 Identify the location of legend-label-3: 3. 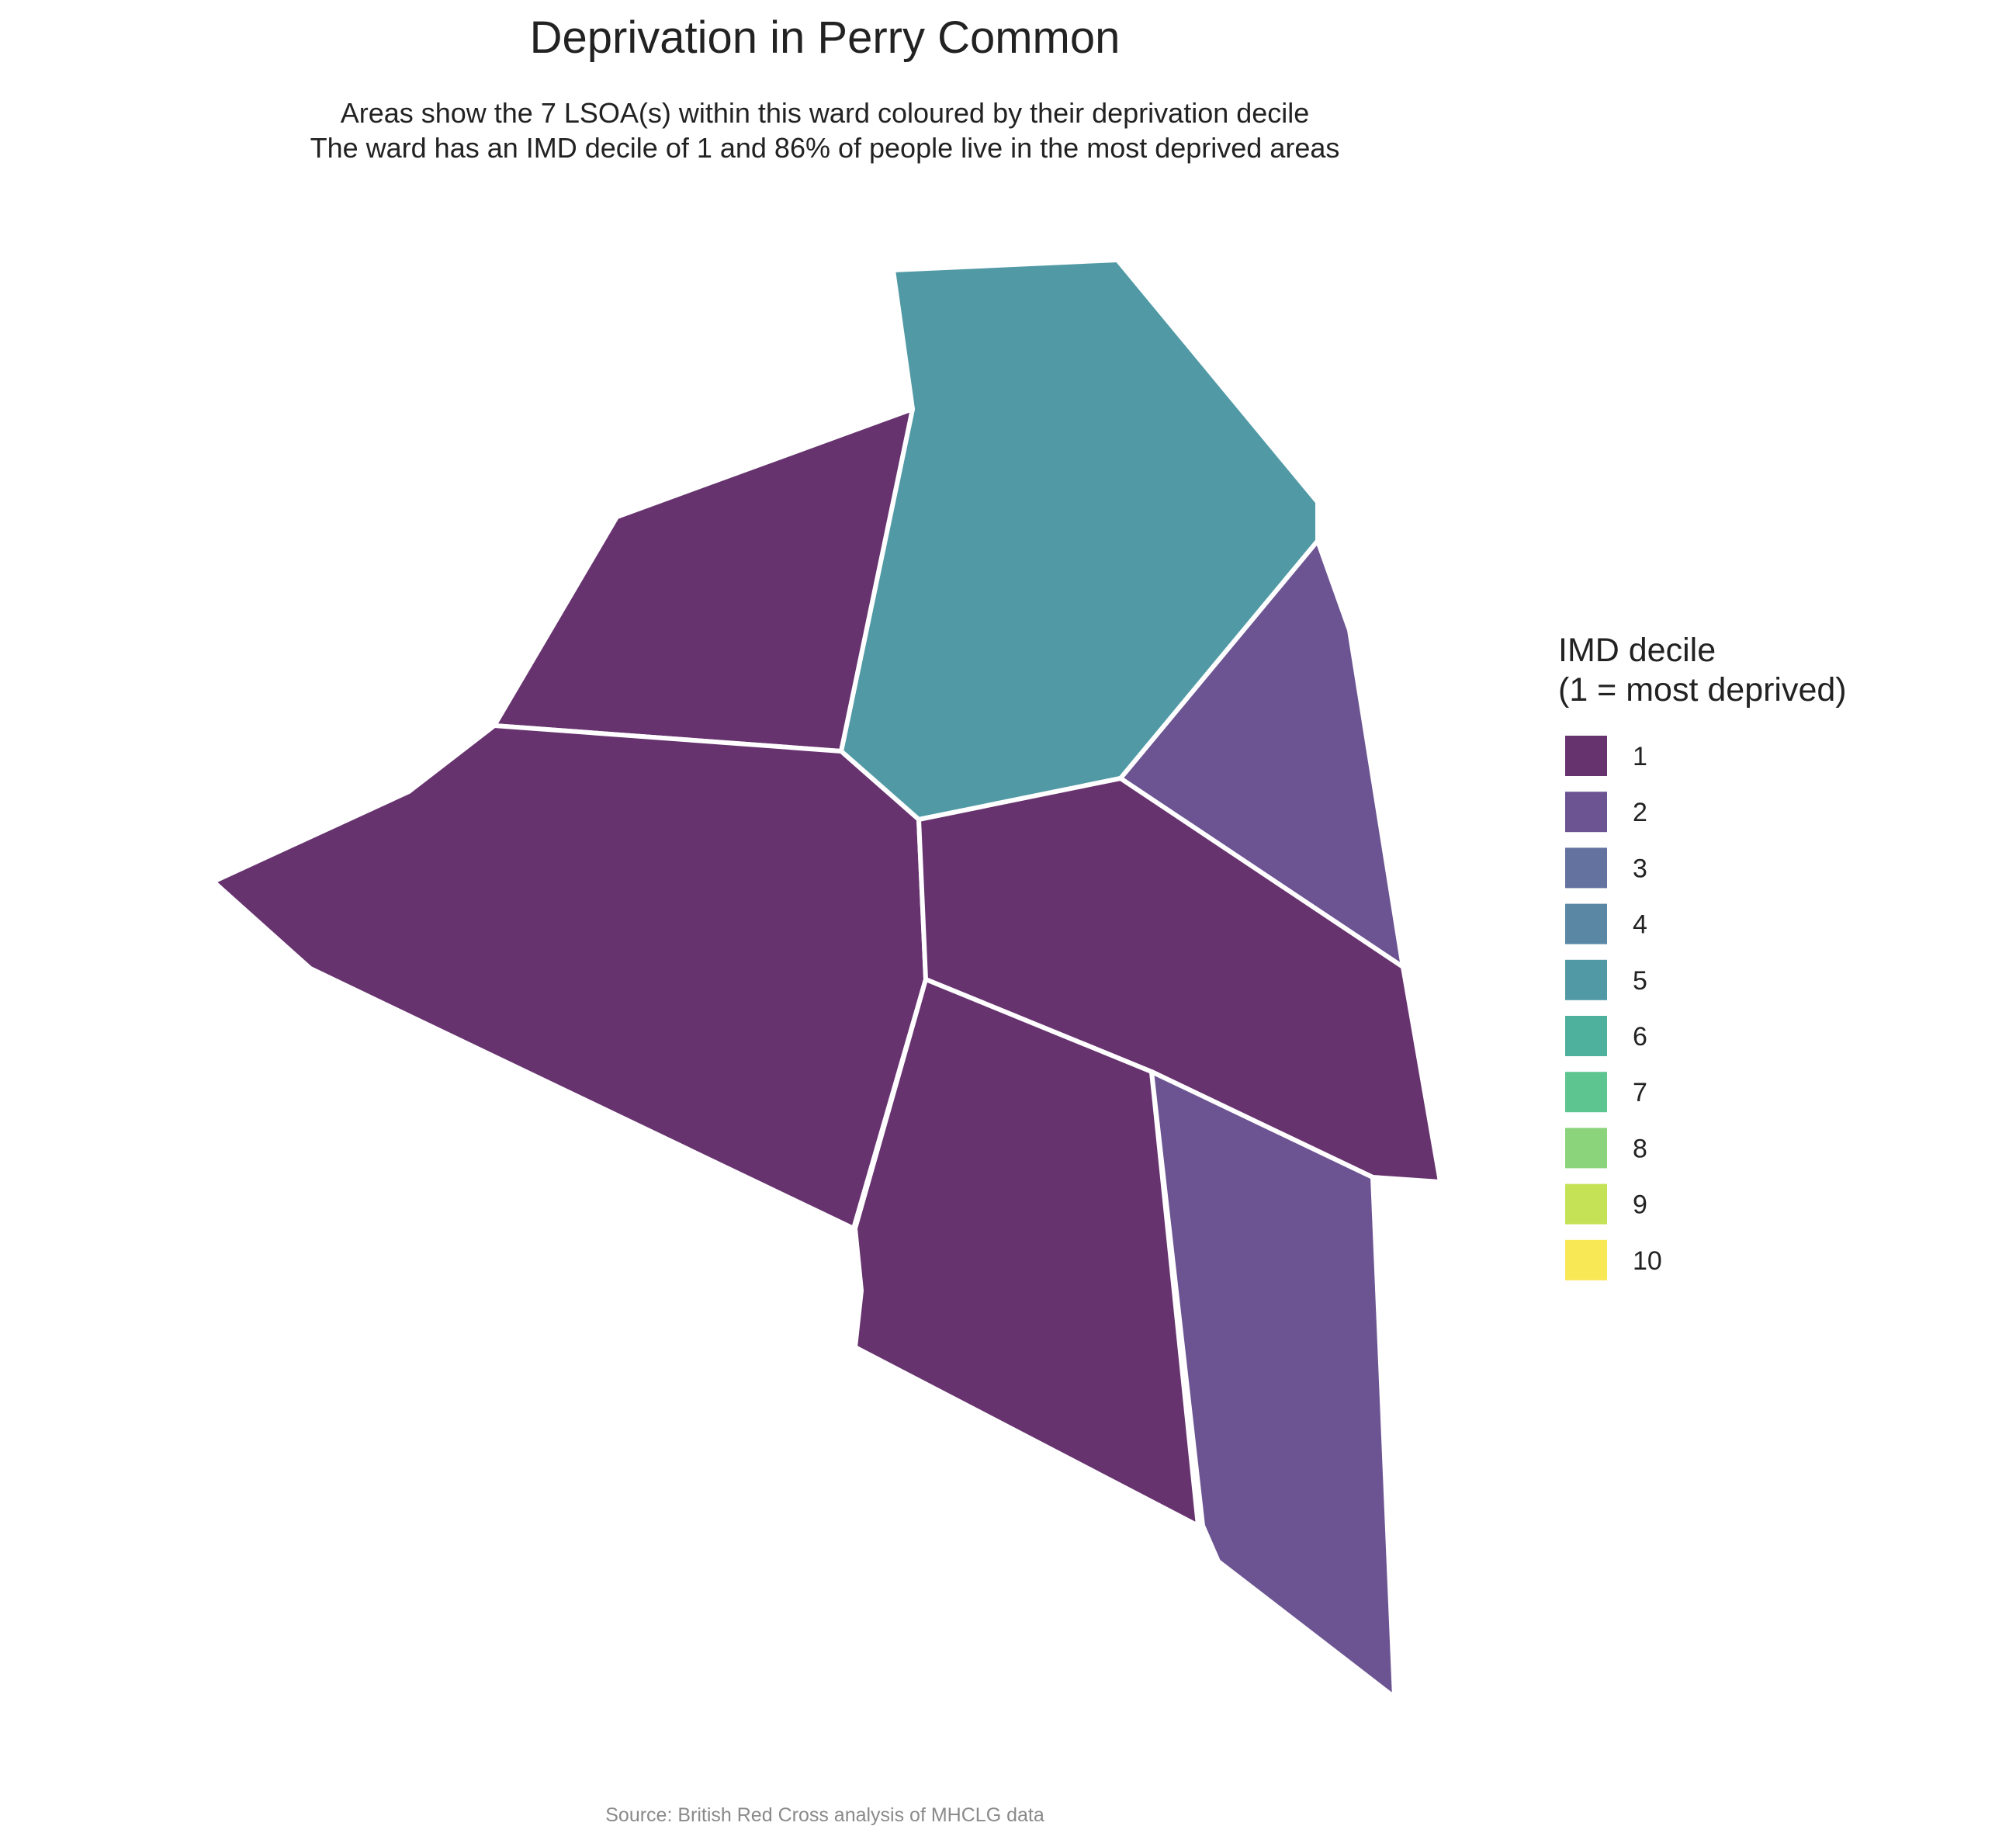
(1640, 868).